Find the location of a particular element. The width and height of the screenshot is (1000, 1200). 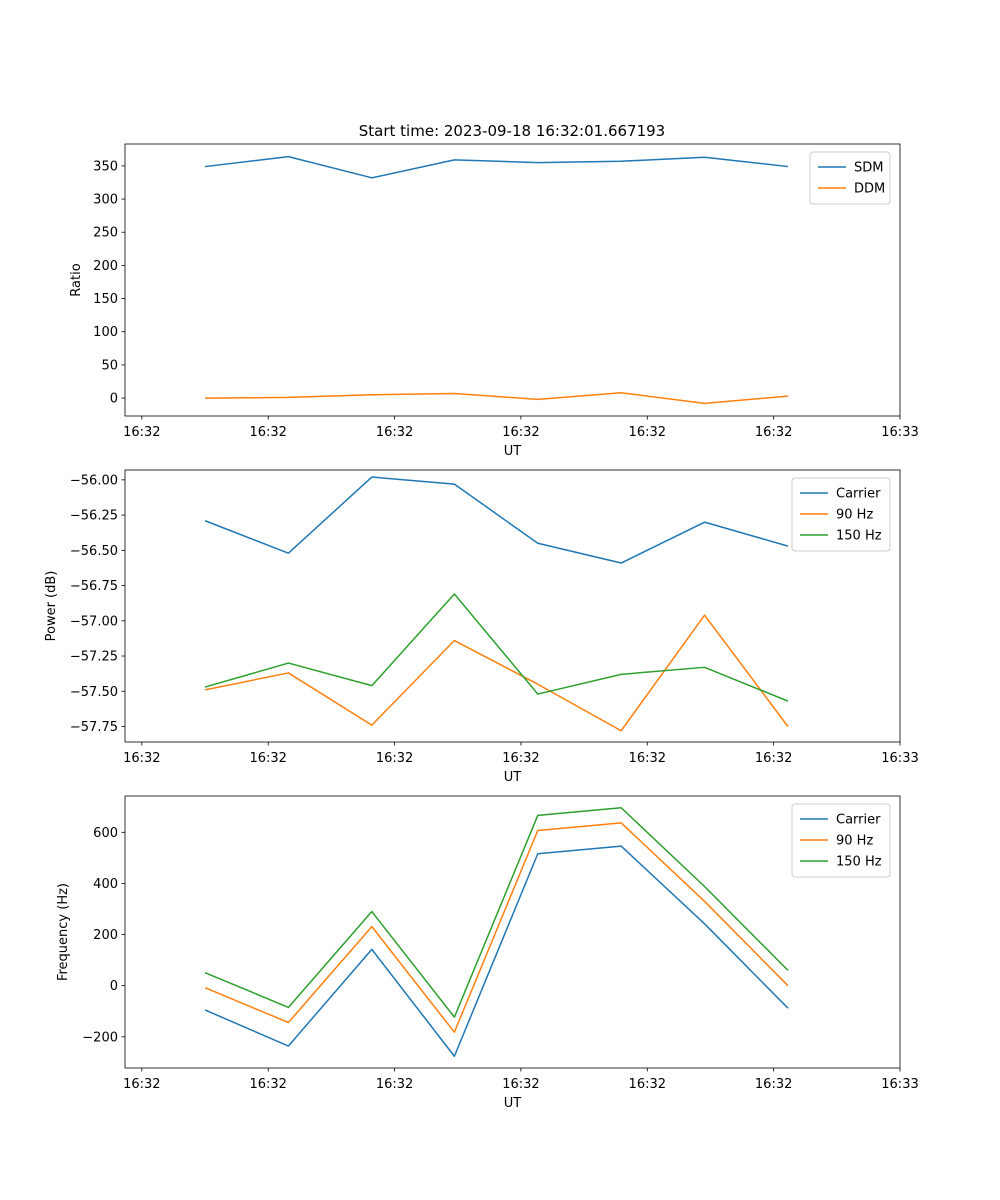

y-tick-label: 300 is located at coordinates (105, 200).